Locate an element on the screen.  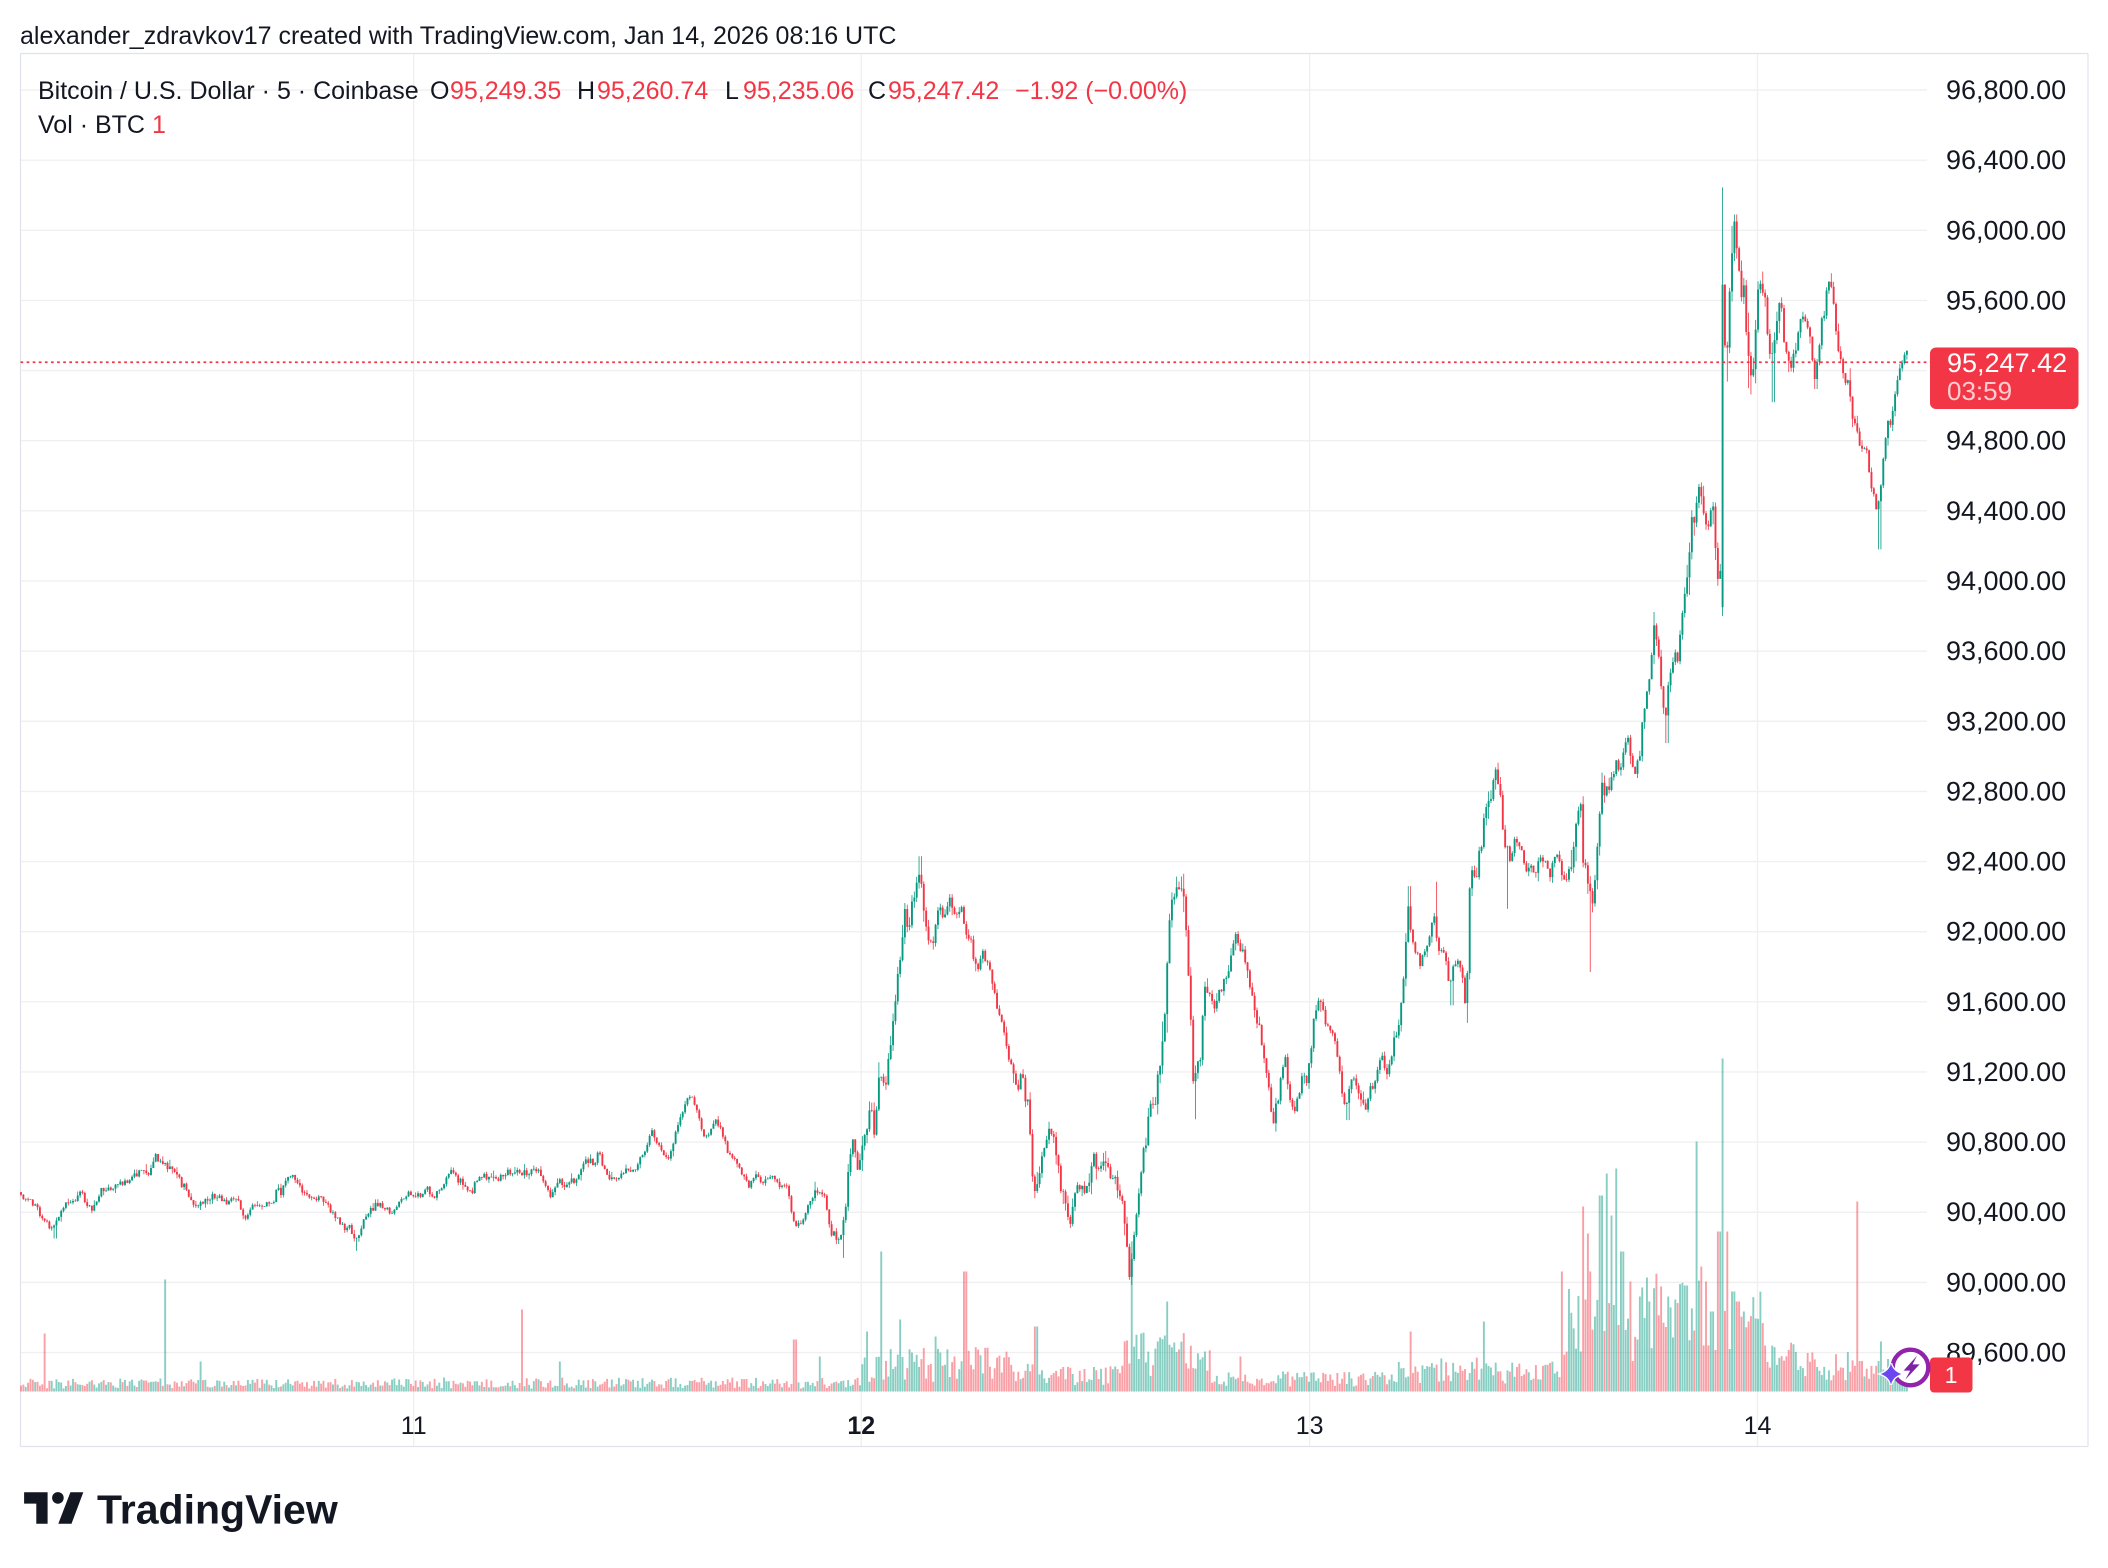
svg-text: 90,000.00 is located at coordinates (2006, 1282).